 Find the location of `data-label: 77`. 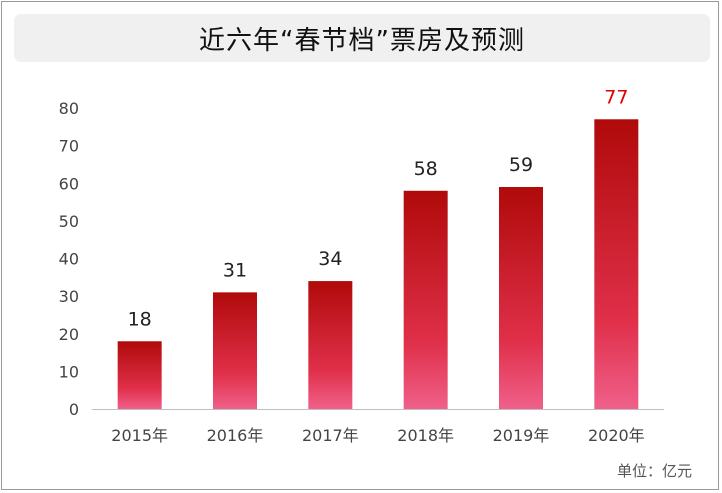

data-label: 77 is located at coordinates (616, 97).